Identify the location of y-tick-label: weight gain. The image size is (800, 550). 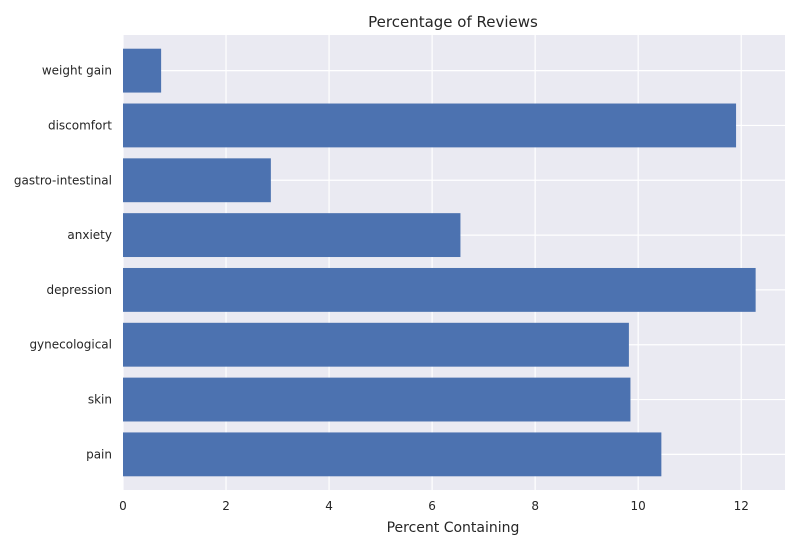
(77, 71).